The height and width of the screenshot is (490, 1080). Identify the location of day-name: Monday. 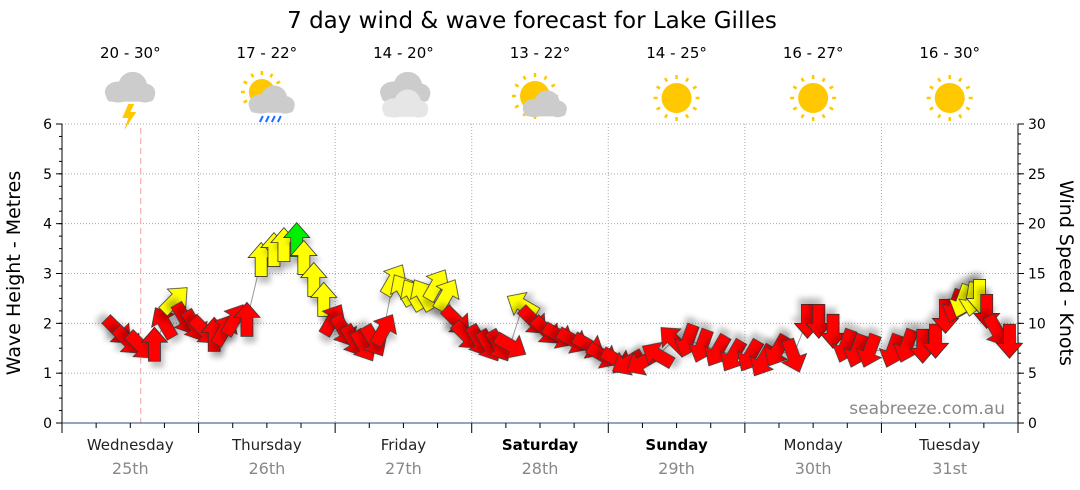
(813, 445).